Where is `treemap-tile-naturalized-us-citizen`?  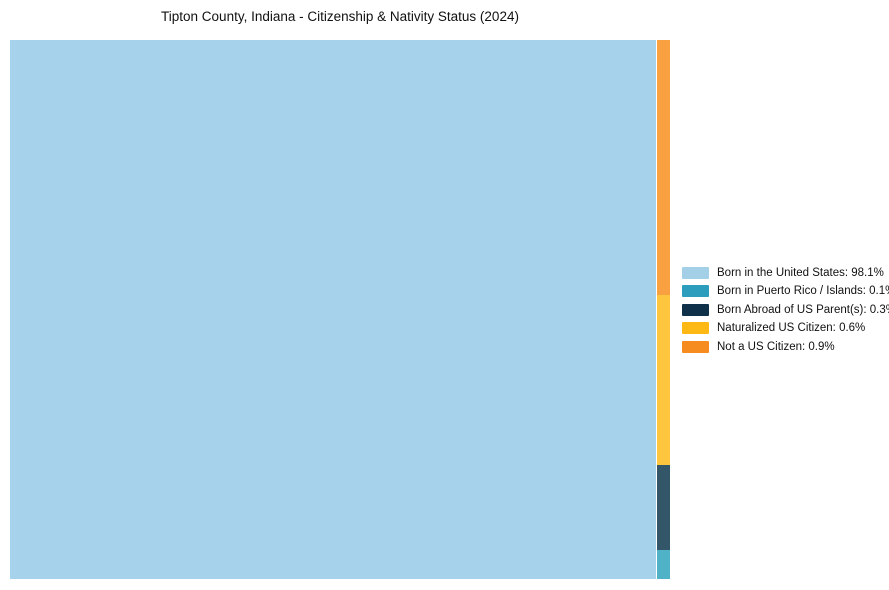 treemap-tile-naturalized-us-citizen is located at coordinates (663, 380).